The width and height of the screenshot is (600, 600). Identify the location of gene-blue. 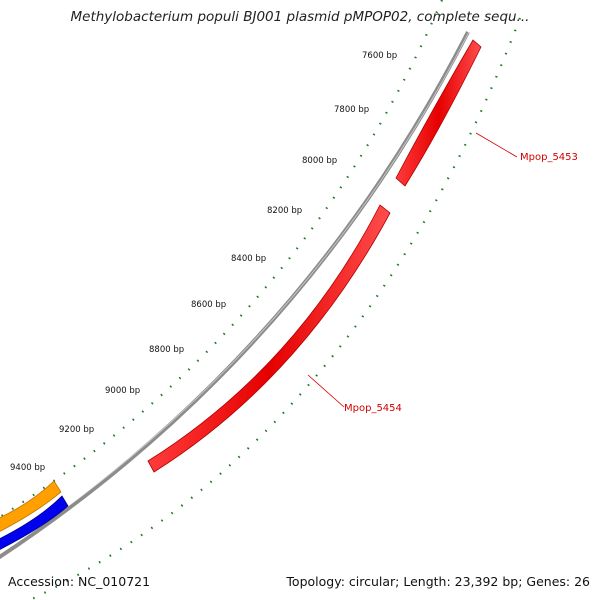
(34, 523).